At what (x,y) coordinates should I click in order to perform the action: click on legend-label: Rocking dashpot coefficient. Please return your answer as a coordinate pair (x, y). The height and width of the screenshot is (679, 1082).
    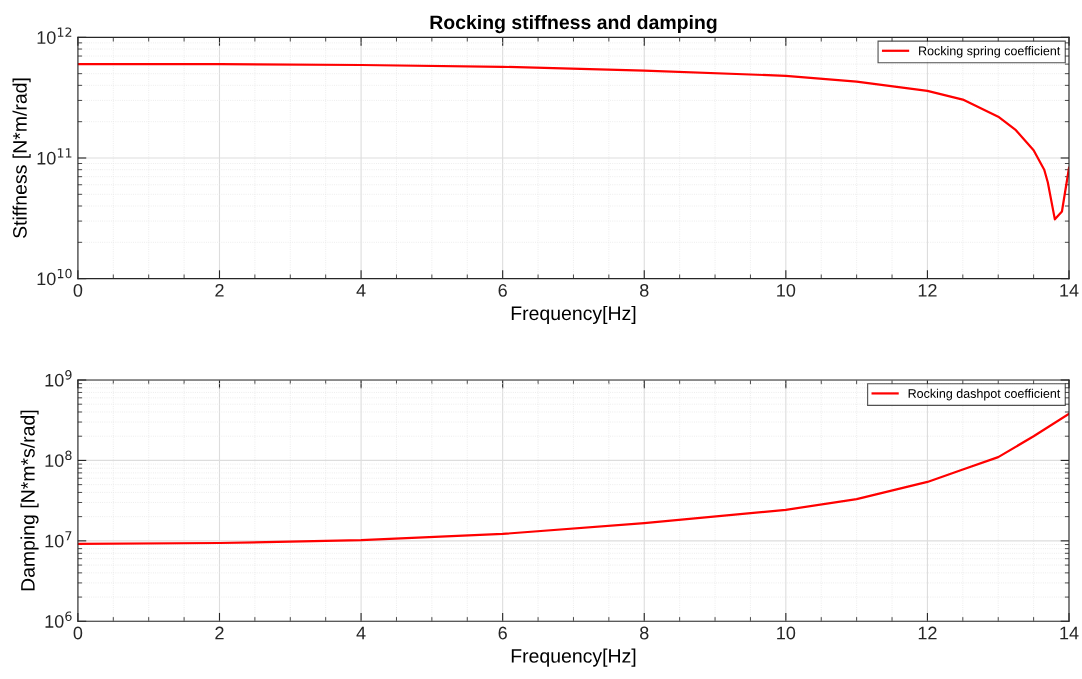
    Looking at the image, I should click on (984, 394).